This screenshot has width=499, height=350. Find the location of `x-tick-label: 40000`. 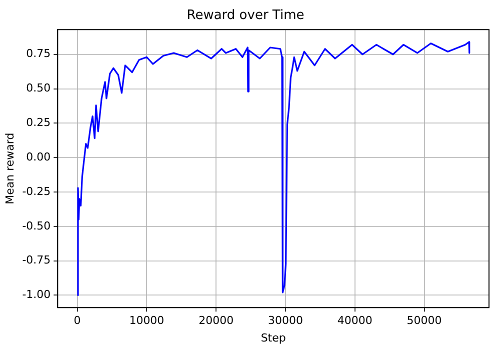

x-tick-label: 40000 is located at coordinates (354, 321).